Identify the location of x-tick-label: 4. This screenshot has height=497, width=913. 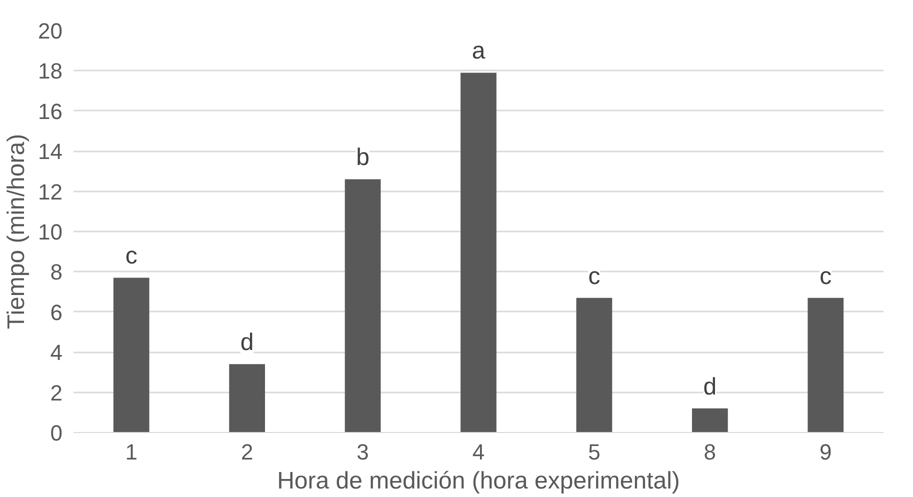
(478, 452).